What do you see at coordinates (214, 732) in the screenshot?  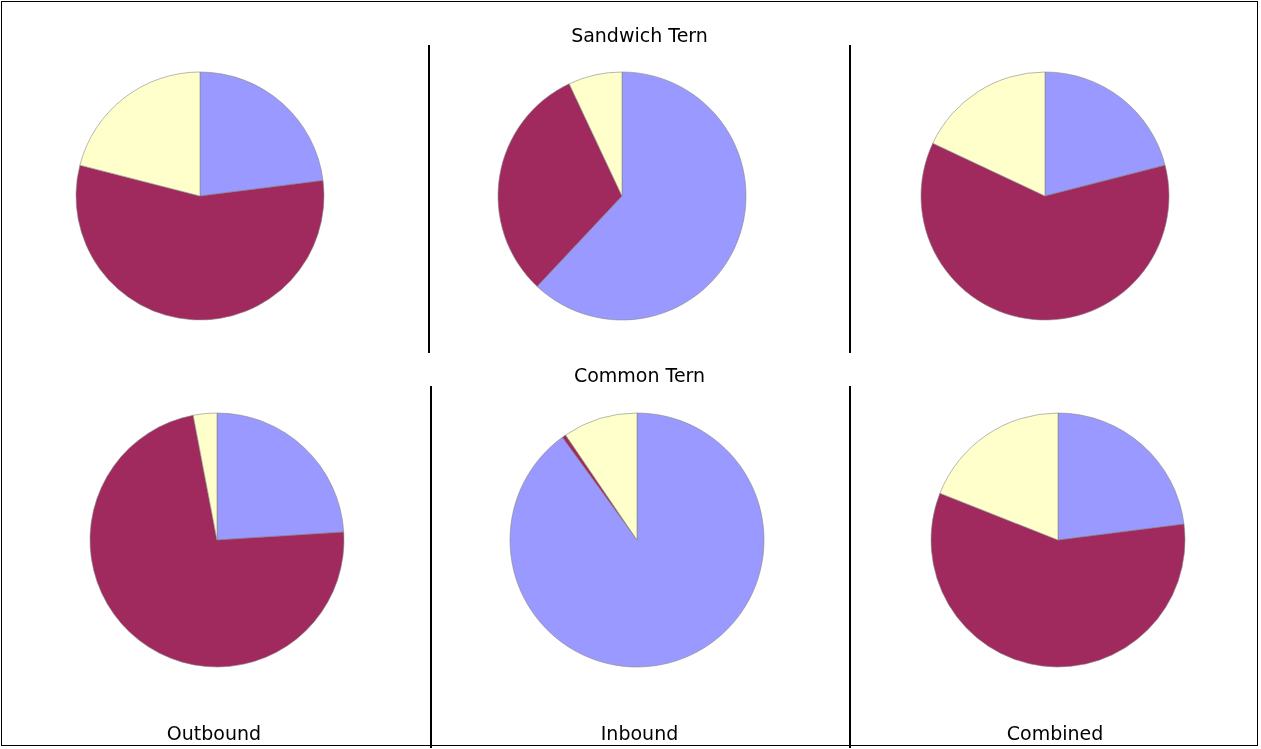 I see `text: Outbound` at bounding box center [214, 732].